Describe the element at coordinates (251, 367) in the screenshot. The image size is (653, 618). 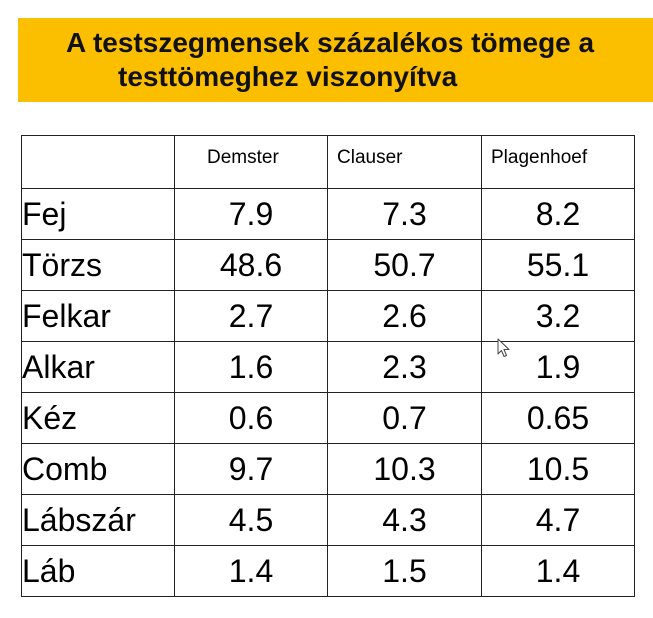
I see `value-demster: 1.6` at that location.